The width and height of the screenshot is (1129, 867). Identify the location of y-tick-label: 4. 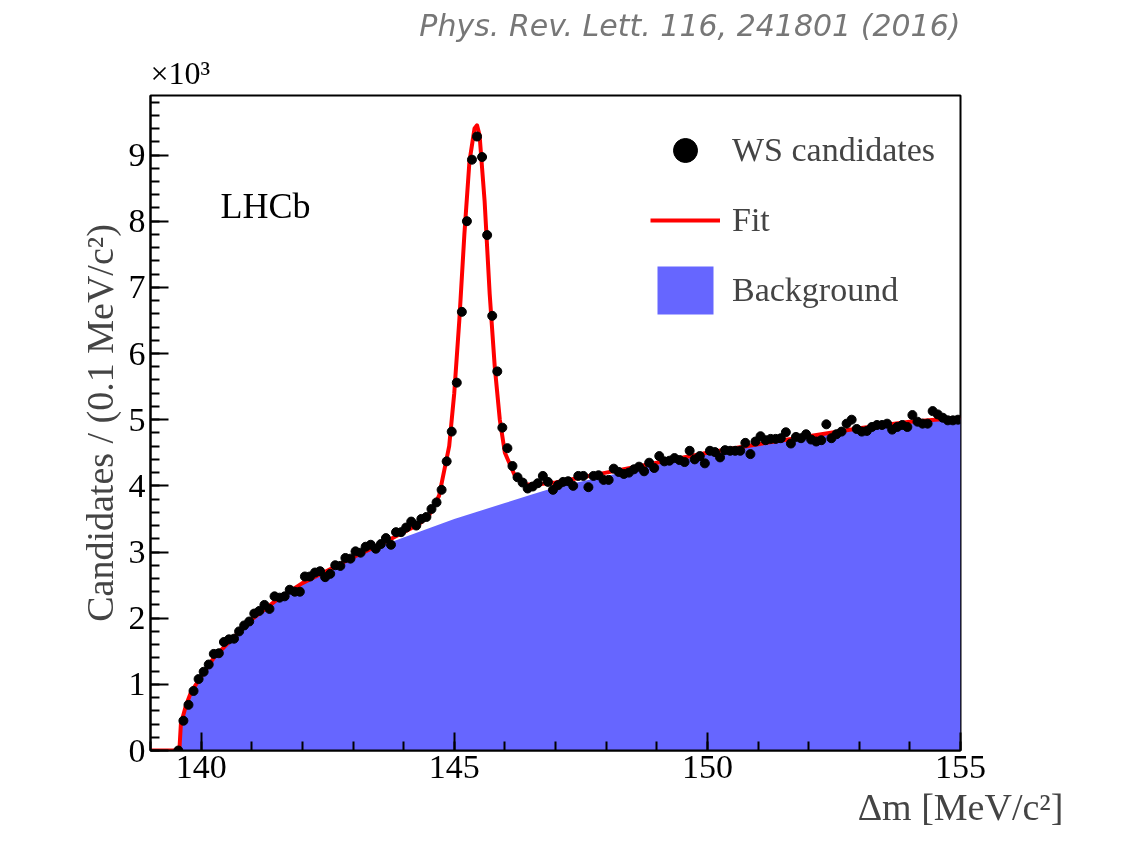
(137, 485).